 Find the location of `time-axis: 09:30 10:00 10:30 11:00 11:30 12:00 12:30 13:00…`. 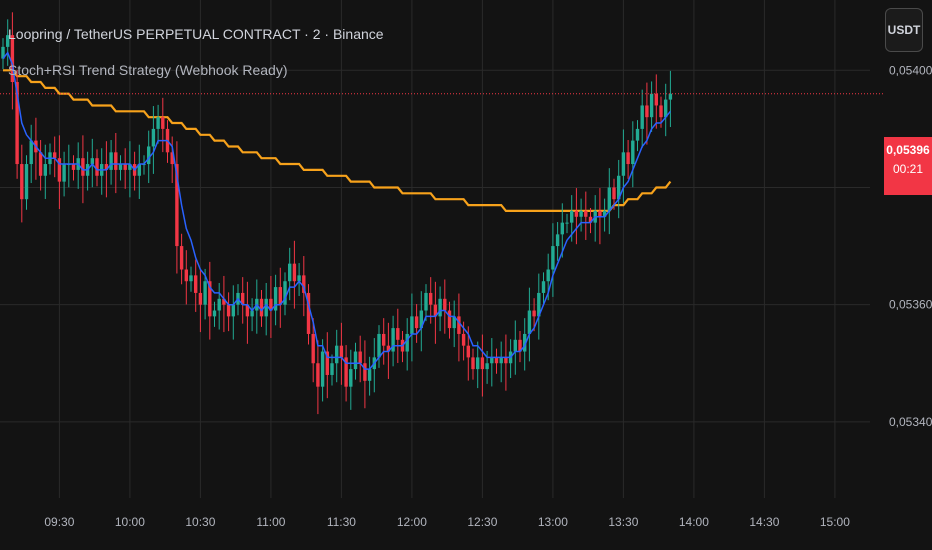

time-axis: 09:30 10:00 10:30 11:00 11:30 12:00 12:30 13:00… is located at coordinates (447, 522).